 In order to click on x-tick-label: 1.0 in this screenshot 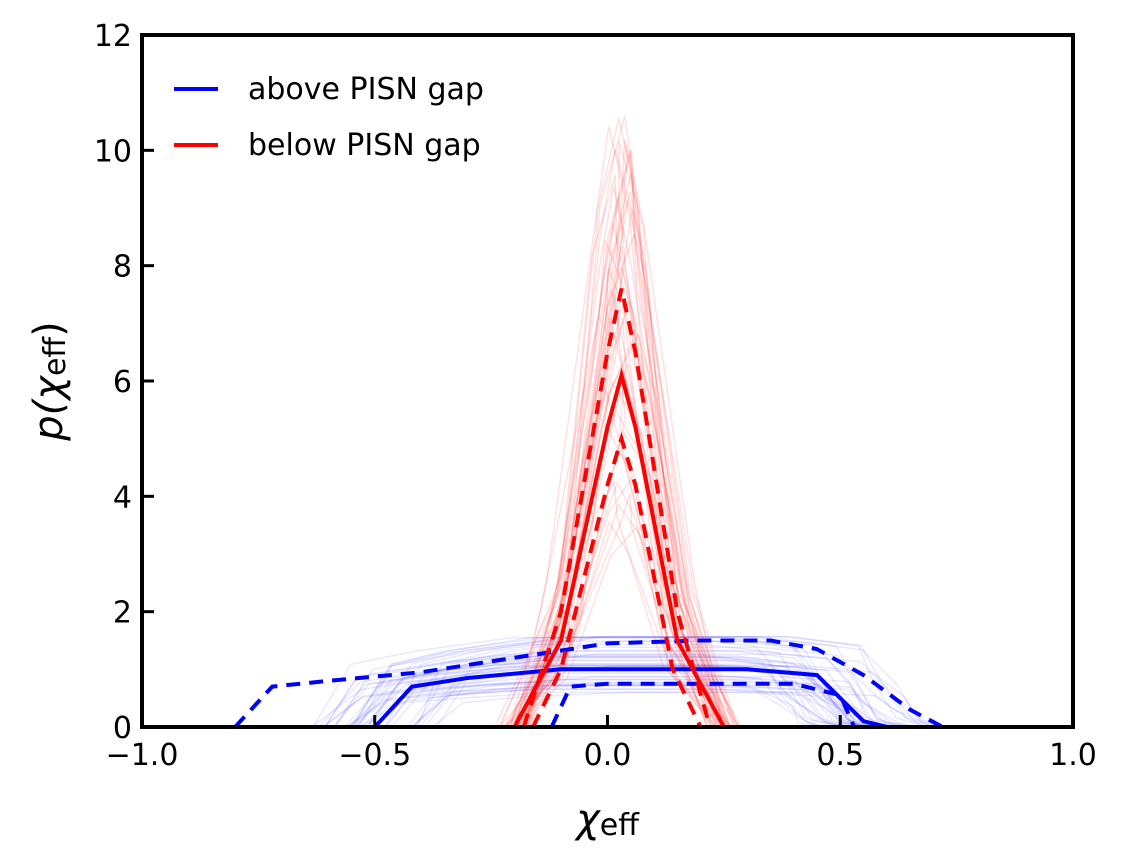, I will do `click(1073, 755)`.